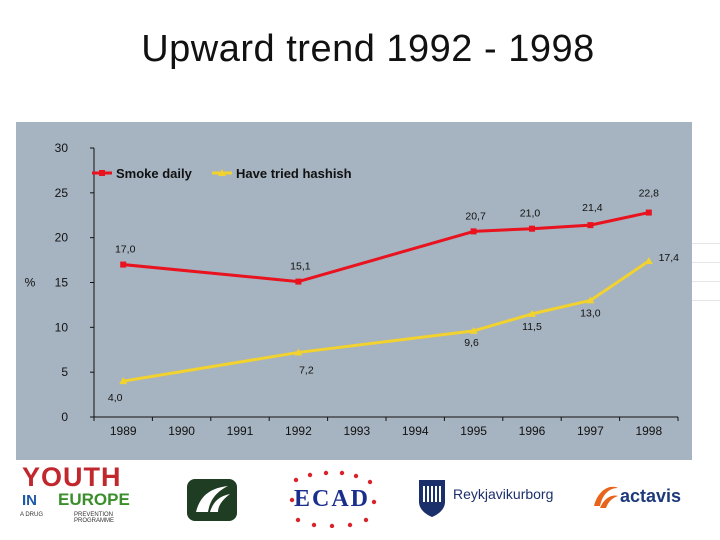 This screenshot has width=720, height=540. Describe the element at coordinates (432, 498) in the screenshot. I see `city-shield-icon` at that location.